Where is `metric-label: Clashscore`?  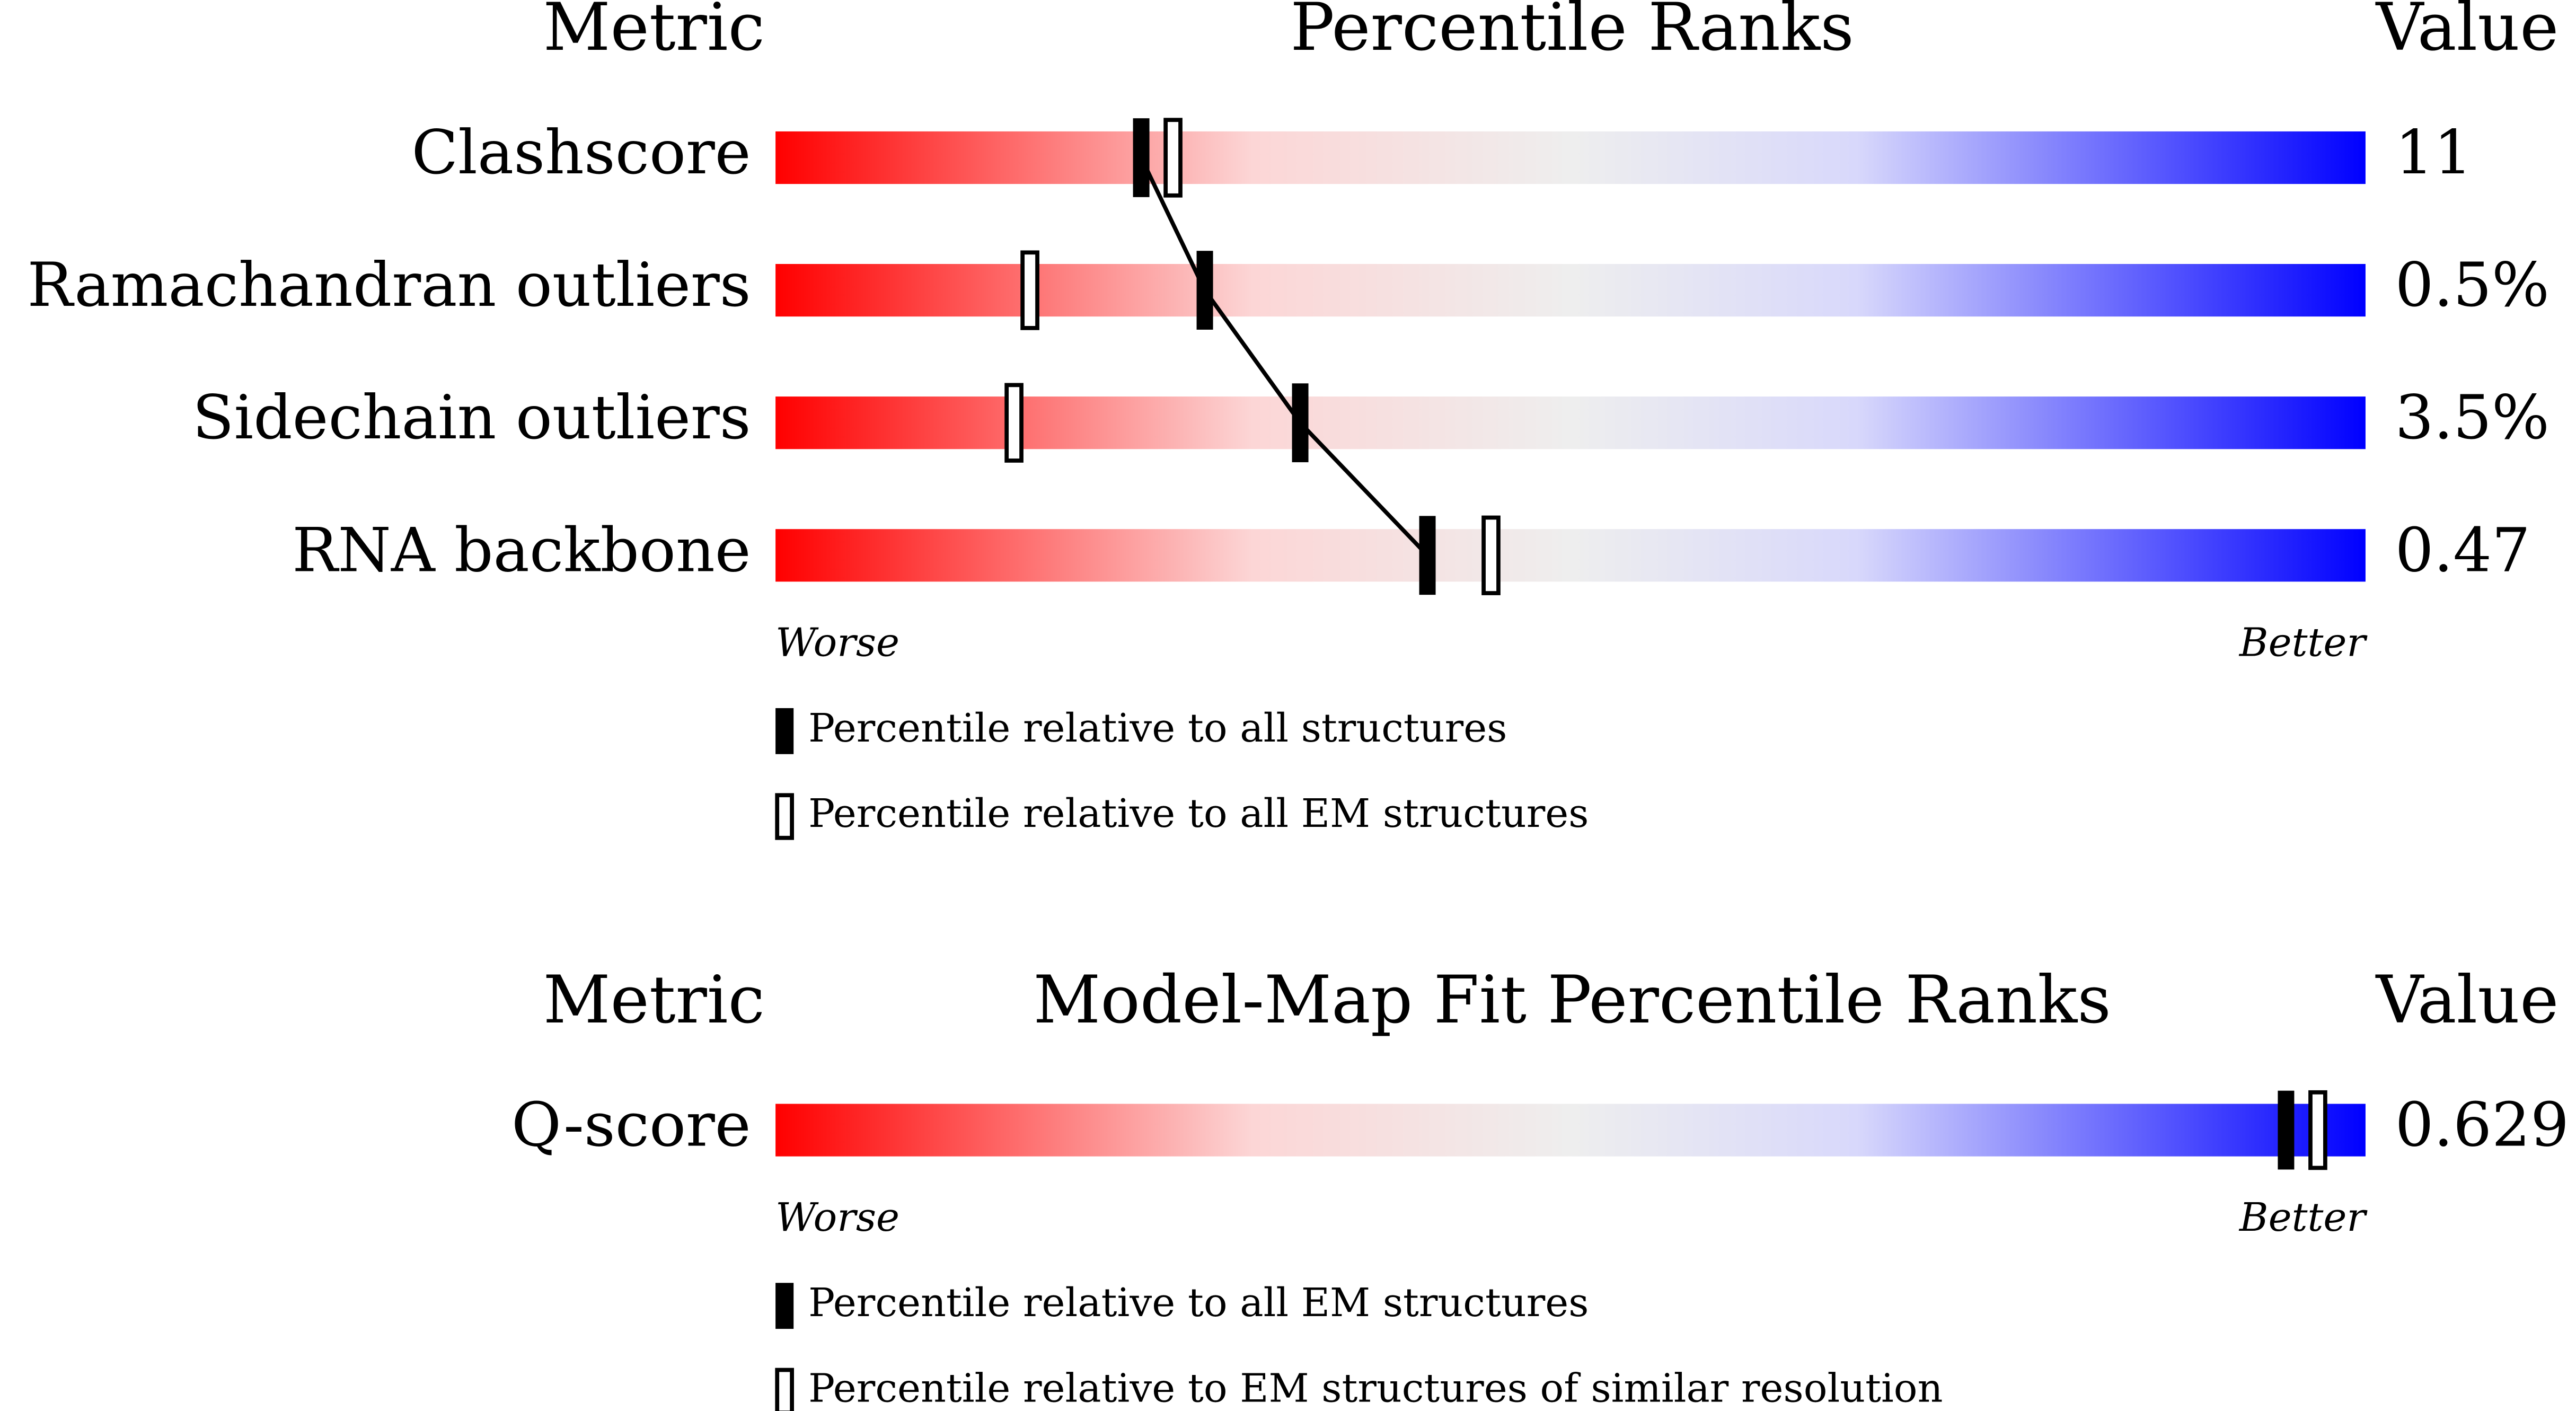 metric-label: Clashscore is located at coordinates (581, 153).